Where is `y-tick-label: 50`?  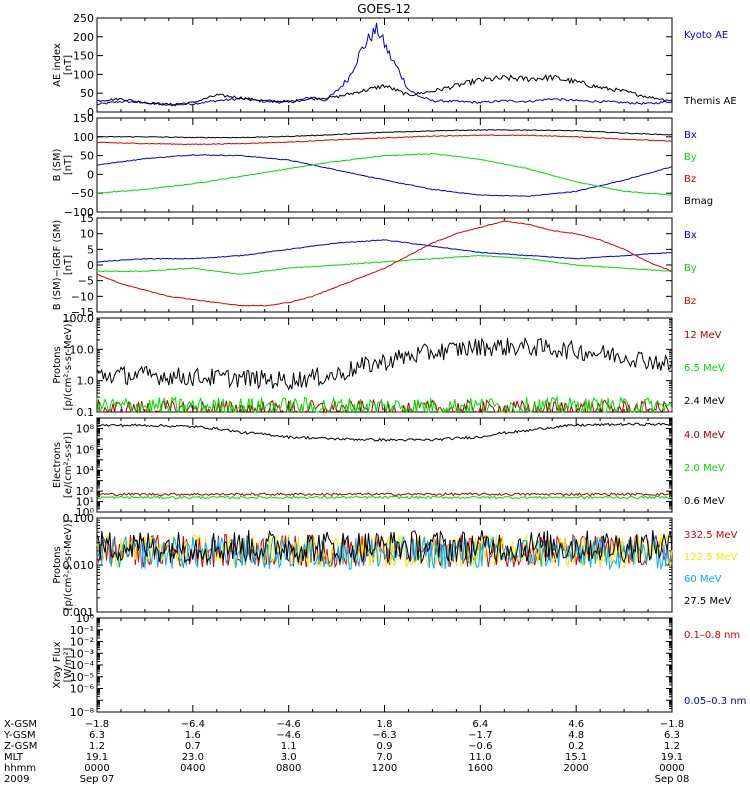 y-tick-label: 50 is located at coordinates (87, 156).